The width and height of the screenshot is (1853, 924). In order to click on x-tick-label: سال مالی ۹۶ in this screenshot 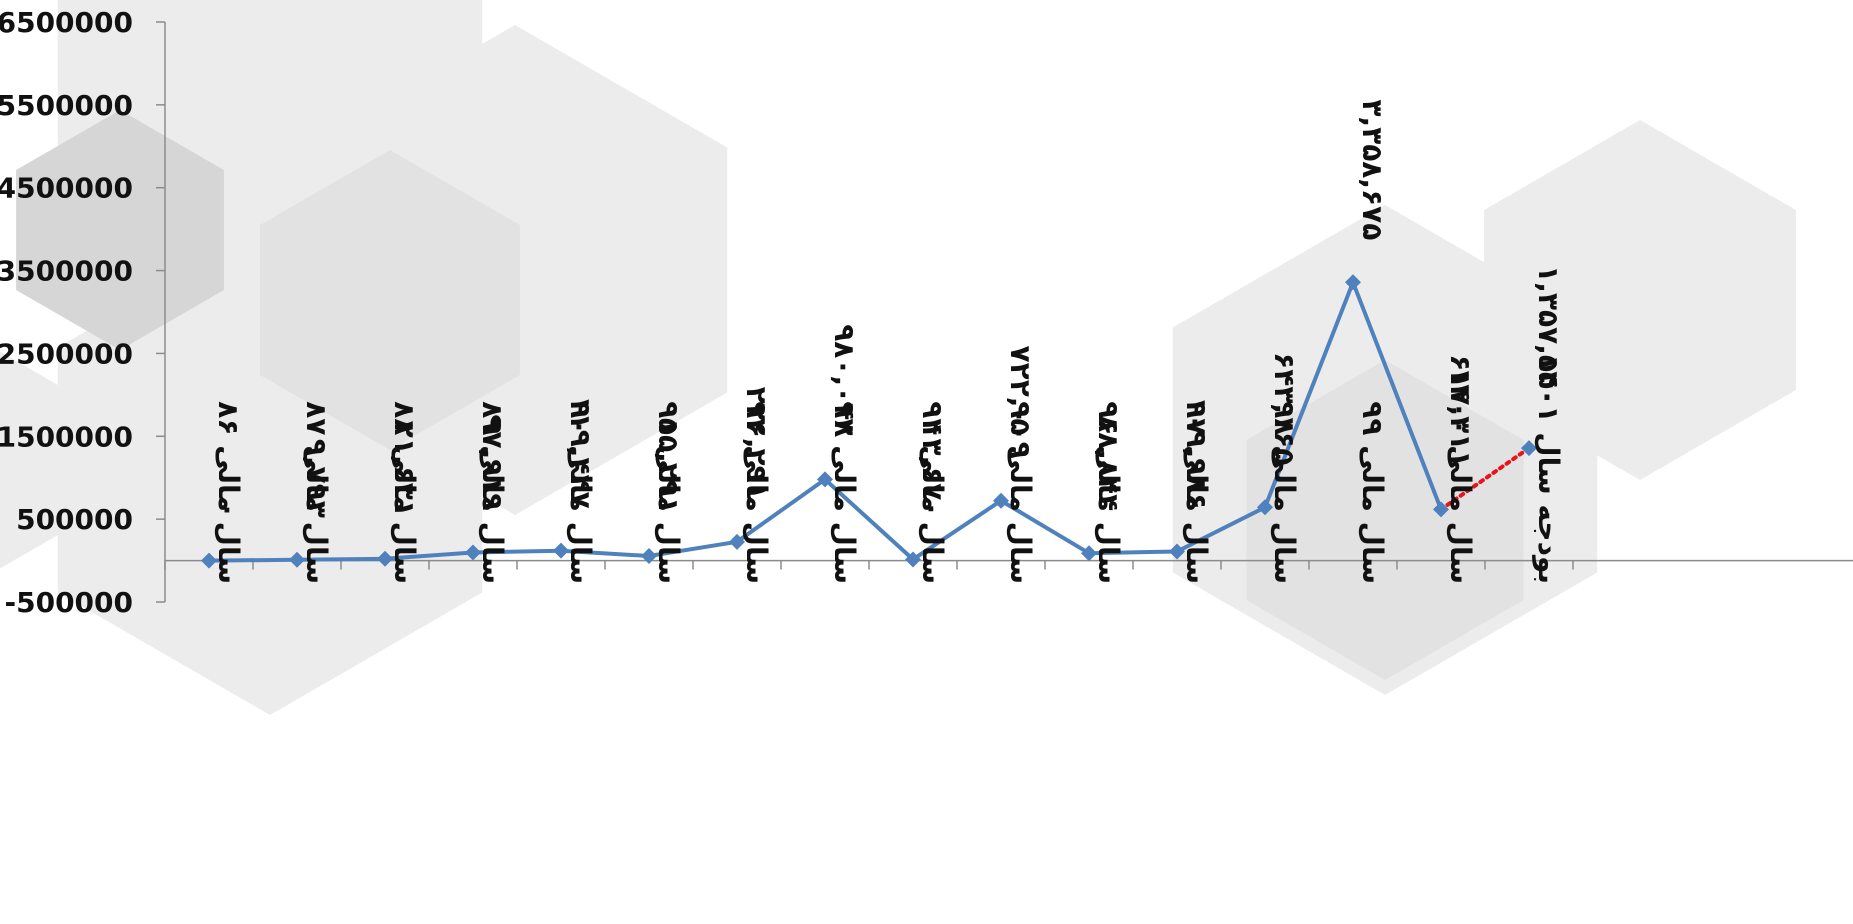, I will do `click(1108, 492)`.